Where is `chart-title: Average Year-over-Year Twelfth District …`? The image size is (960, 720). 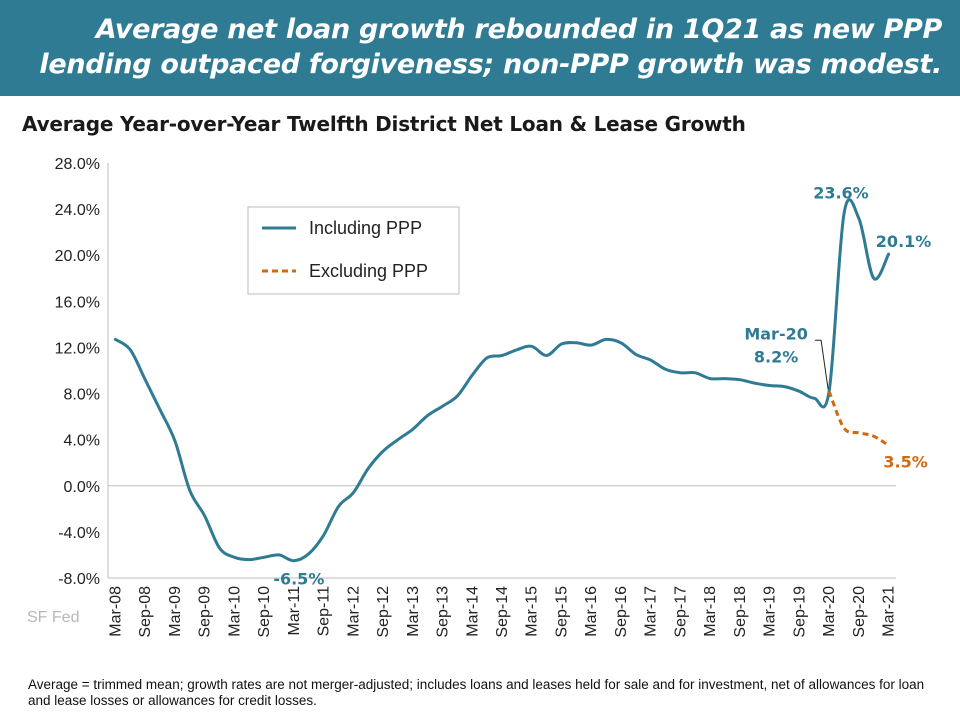 chart-title: Average Year-over-Year Twelfth District … is located at coordinates (384, 124).